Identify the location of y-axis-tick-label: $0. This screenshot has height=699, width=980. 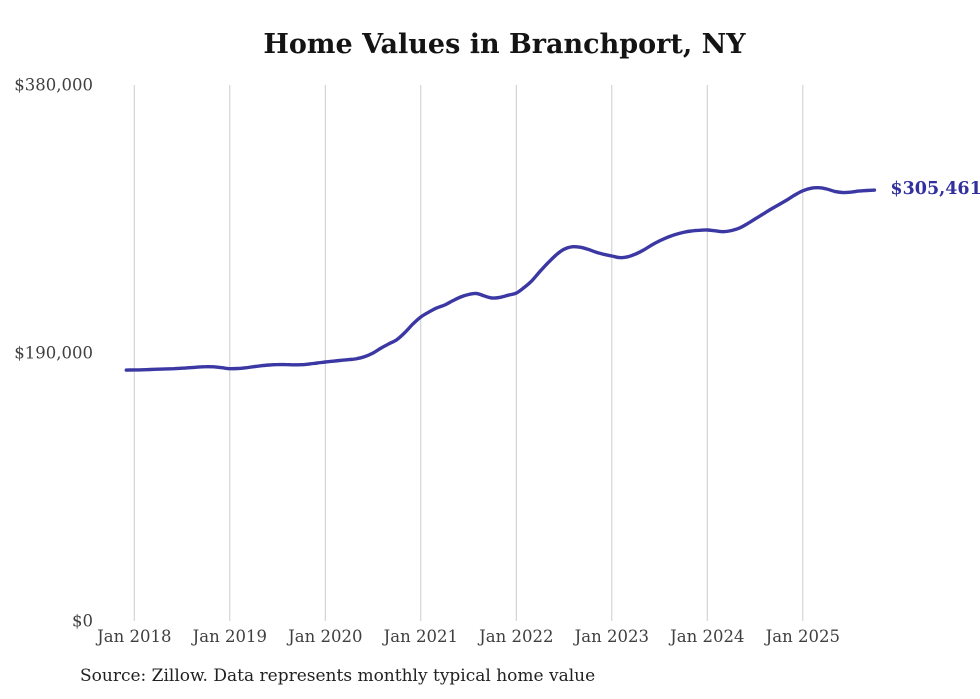
(82, 621).